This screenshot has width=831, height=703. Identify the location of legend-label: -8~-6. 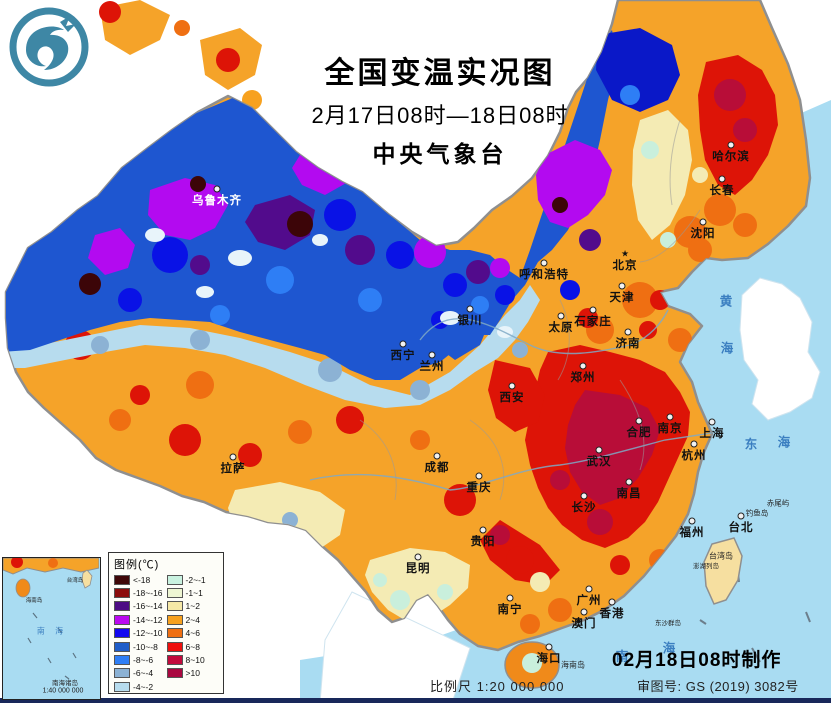
(143, 660).